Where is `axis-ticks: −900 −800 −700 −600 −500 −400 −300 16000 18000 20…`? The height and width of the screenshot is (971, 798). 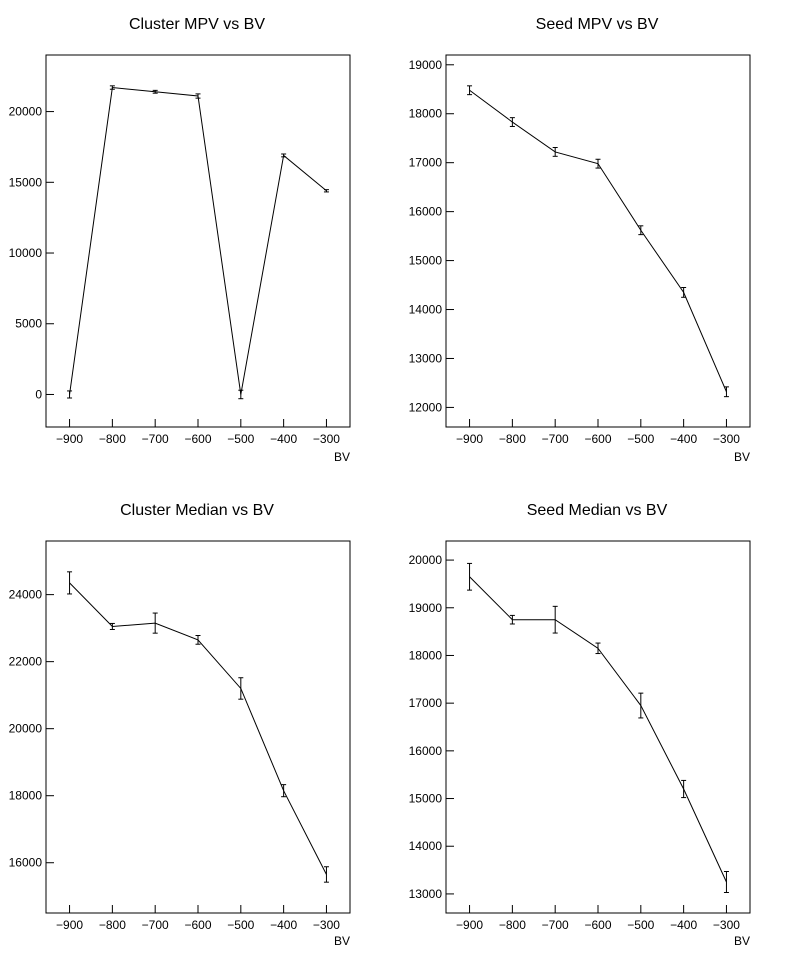
axis-ticks: −900 −800 −700 −600 −500 −400 −300 16000 18000 20… is located at coordinates (175, 760).